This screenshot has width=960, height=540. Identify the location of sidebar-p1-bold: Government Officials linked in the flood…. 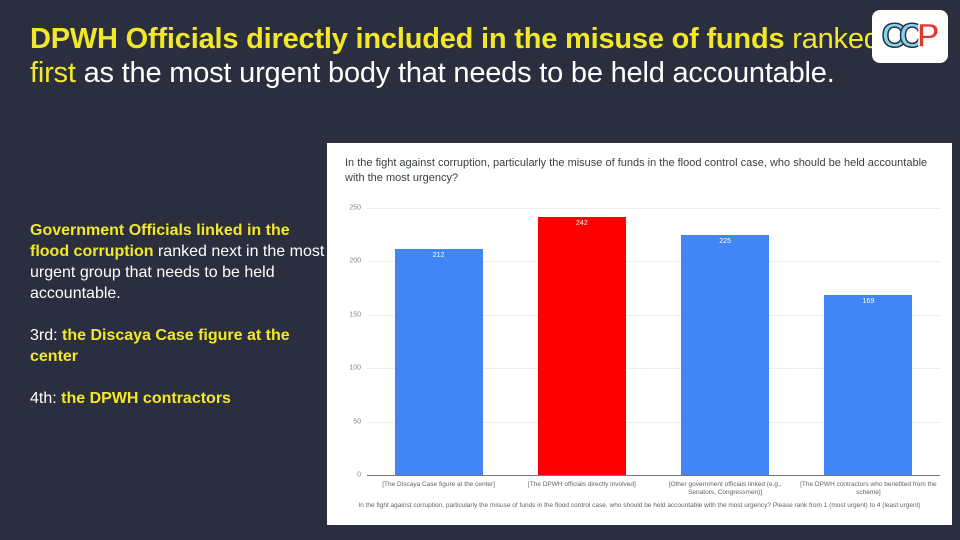
(160, 241).